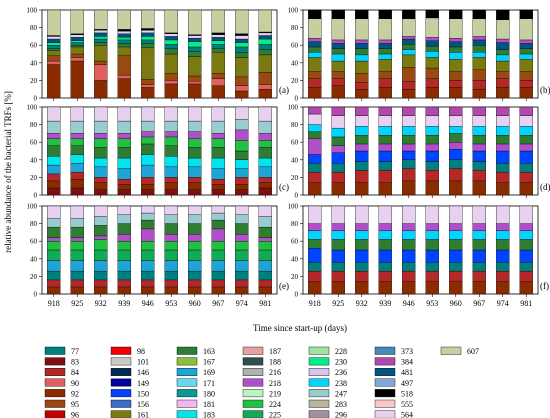 This screenshot has width=550, height=418. What do you see at coordinates (61, 351) in the screenshot?
I see `legend-item: 77` at bounding box center [61, 351].